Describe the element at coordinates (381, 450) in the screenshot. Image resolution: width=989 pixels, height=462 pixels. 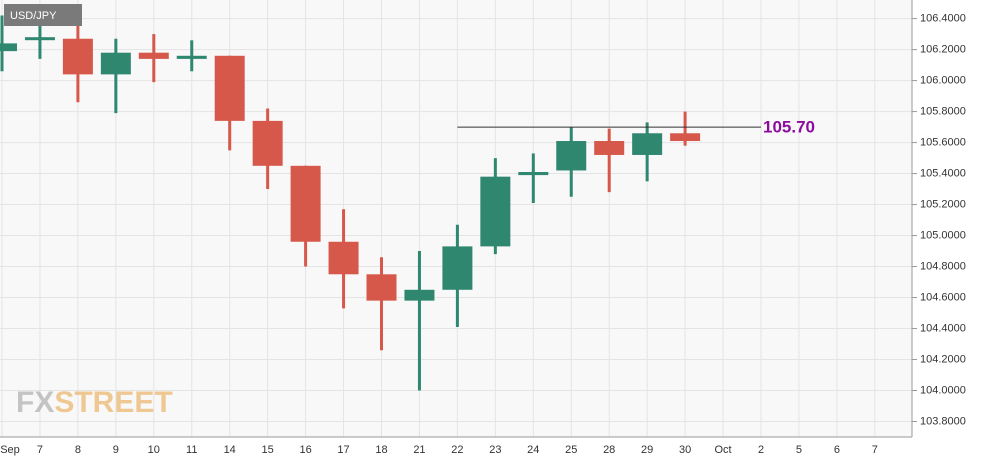
I see `x-tick-label: 18` at that location.